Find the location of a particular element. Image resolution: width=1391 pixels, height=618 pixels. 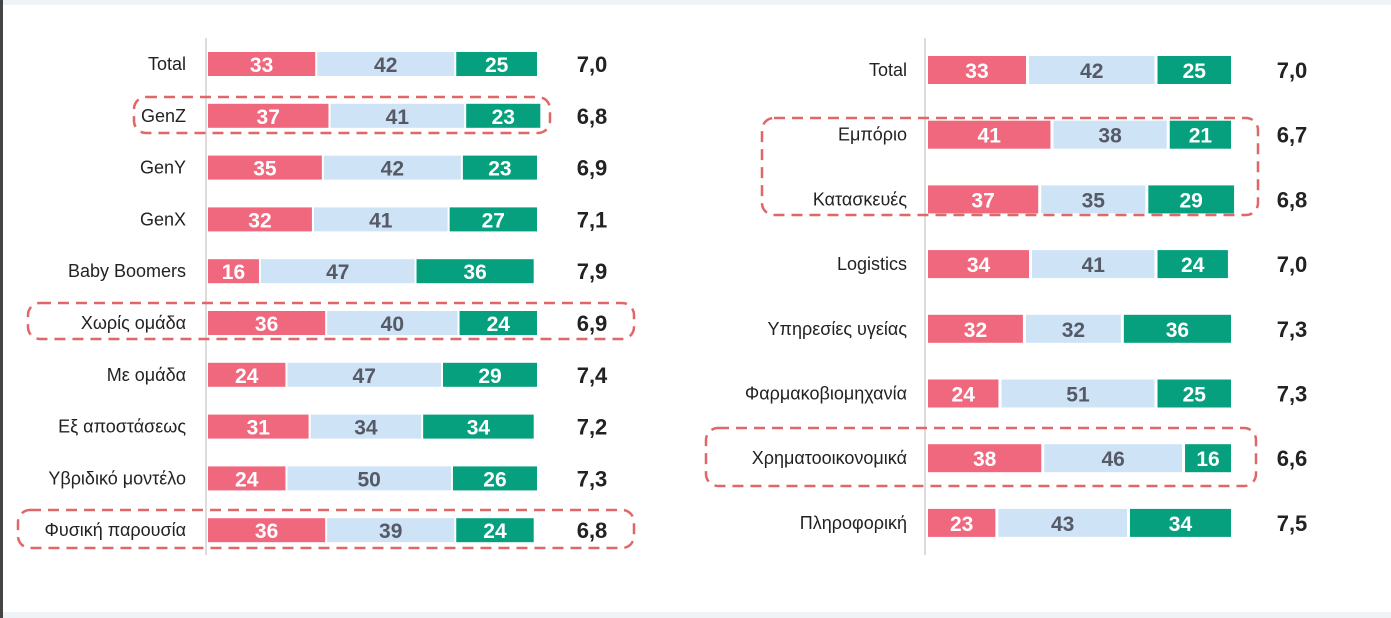

left-value-label-negative-geny: 35 is located at coordinates (265, 169).